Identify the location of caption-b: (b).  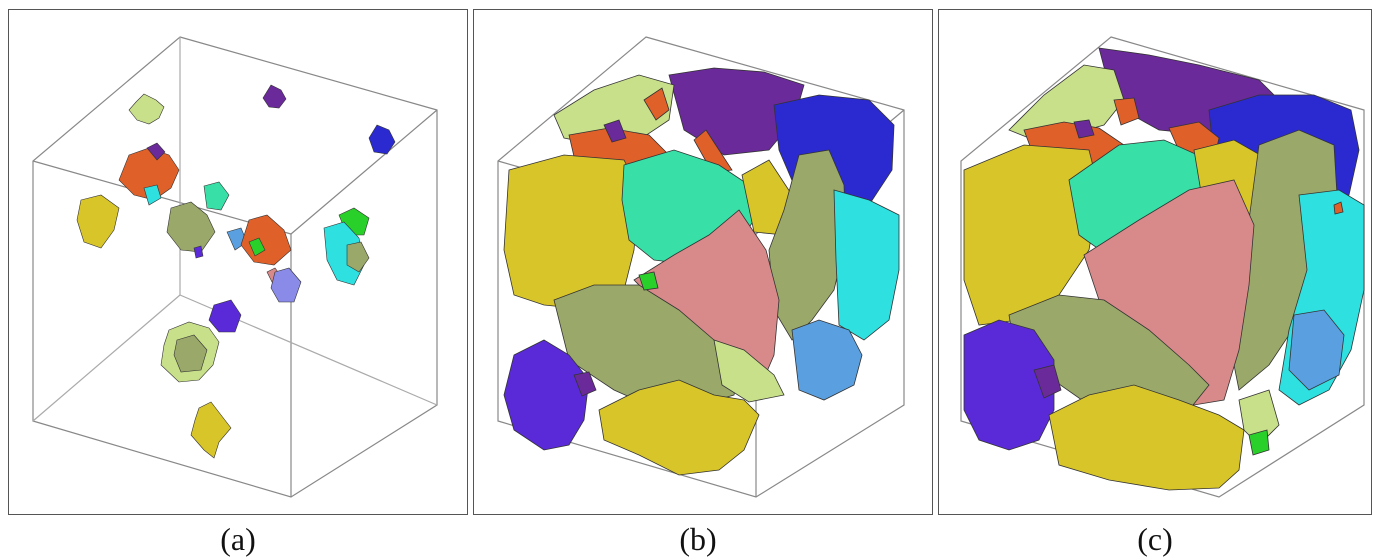
(698, 539).